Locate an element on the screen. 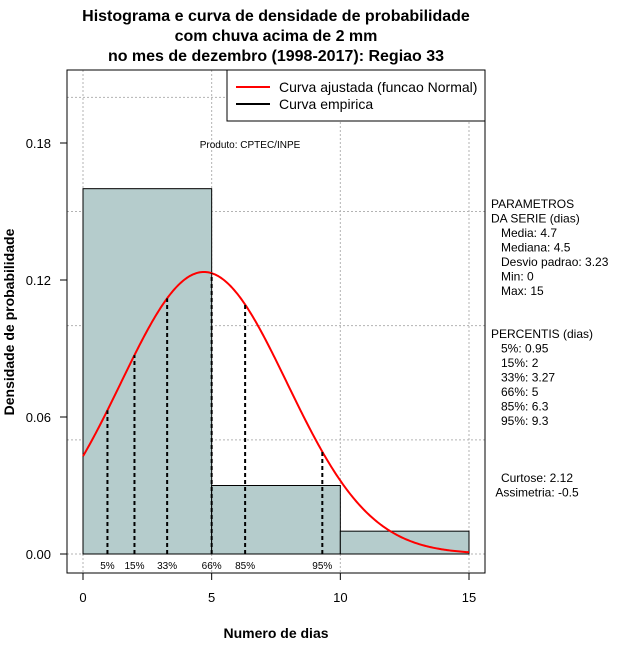  side-panel-line: 15%: 2 is located at coordinates (515, 363).